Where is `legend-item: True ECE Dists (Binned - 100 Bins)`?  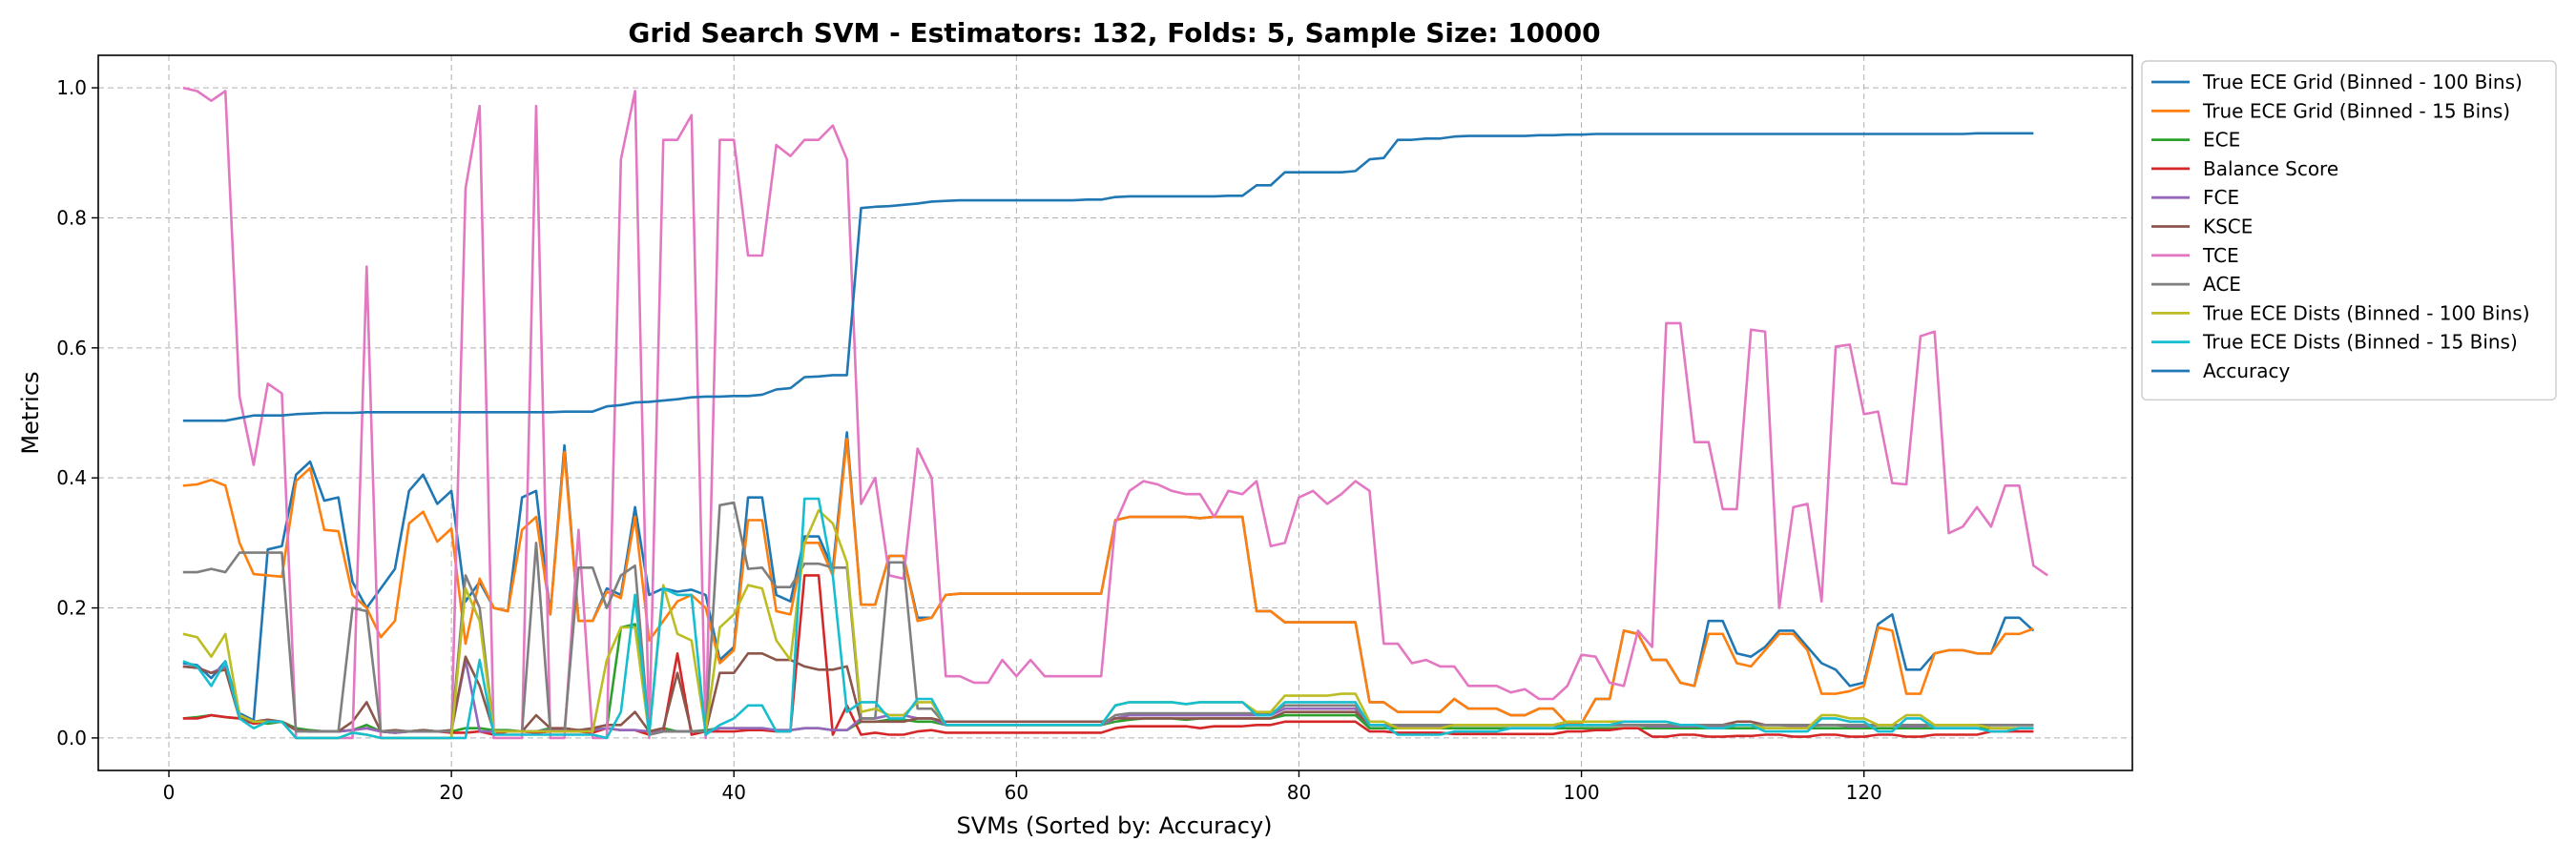 legend-item: True ECE Dists (Binned - 100 Bins) is located at coordinates (2340, 312).